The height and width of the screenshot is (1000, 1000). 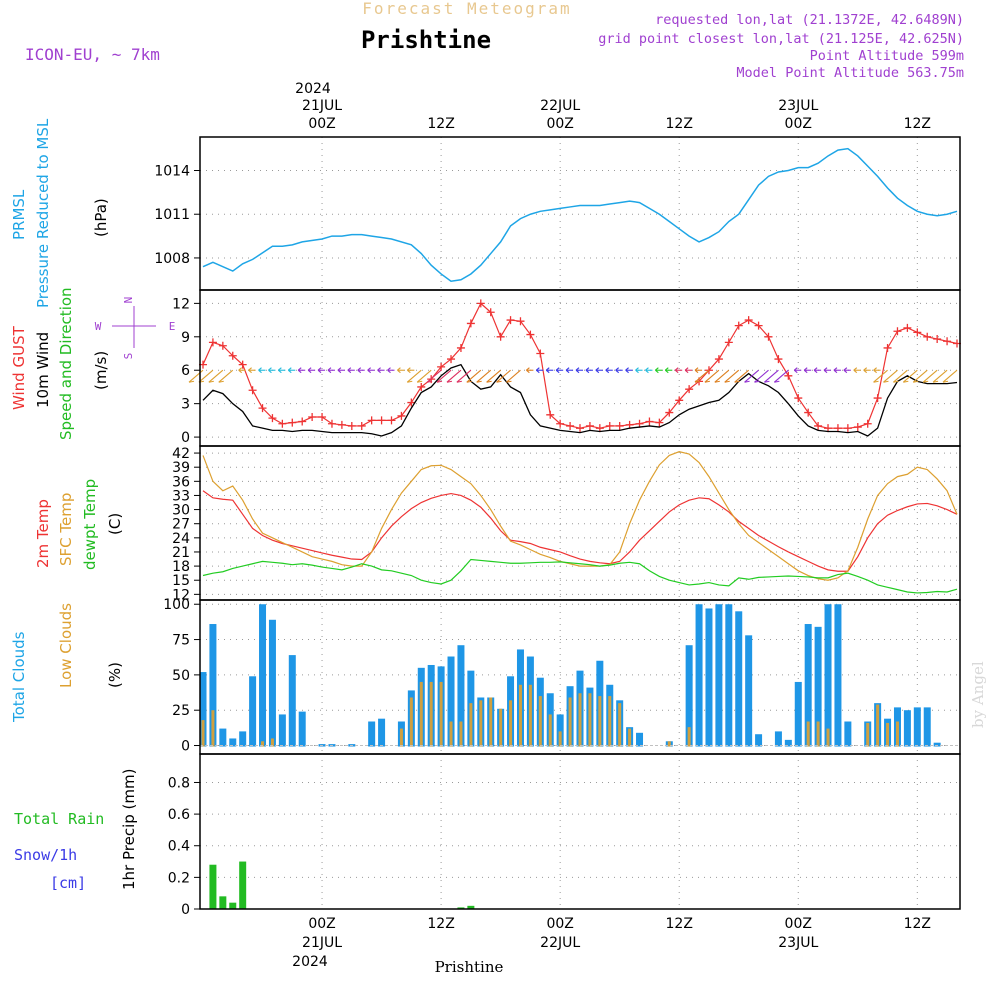 I want to click on y-tick-label: 30, so click(x=181, y=511).